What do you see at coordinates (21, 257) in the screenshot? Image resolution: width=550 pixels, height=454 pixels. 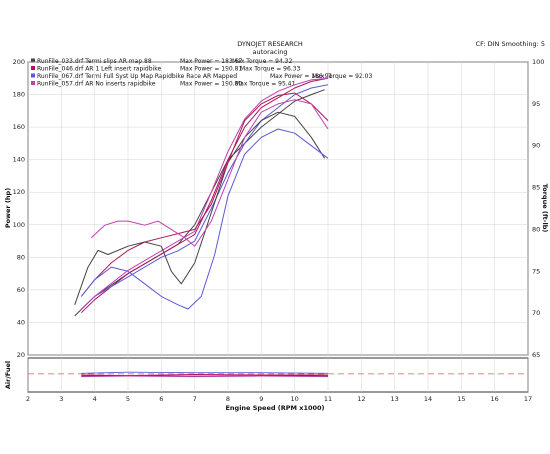 I see `y-left-tick-label: 80` at bounding box center [21, 257].